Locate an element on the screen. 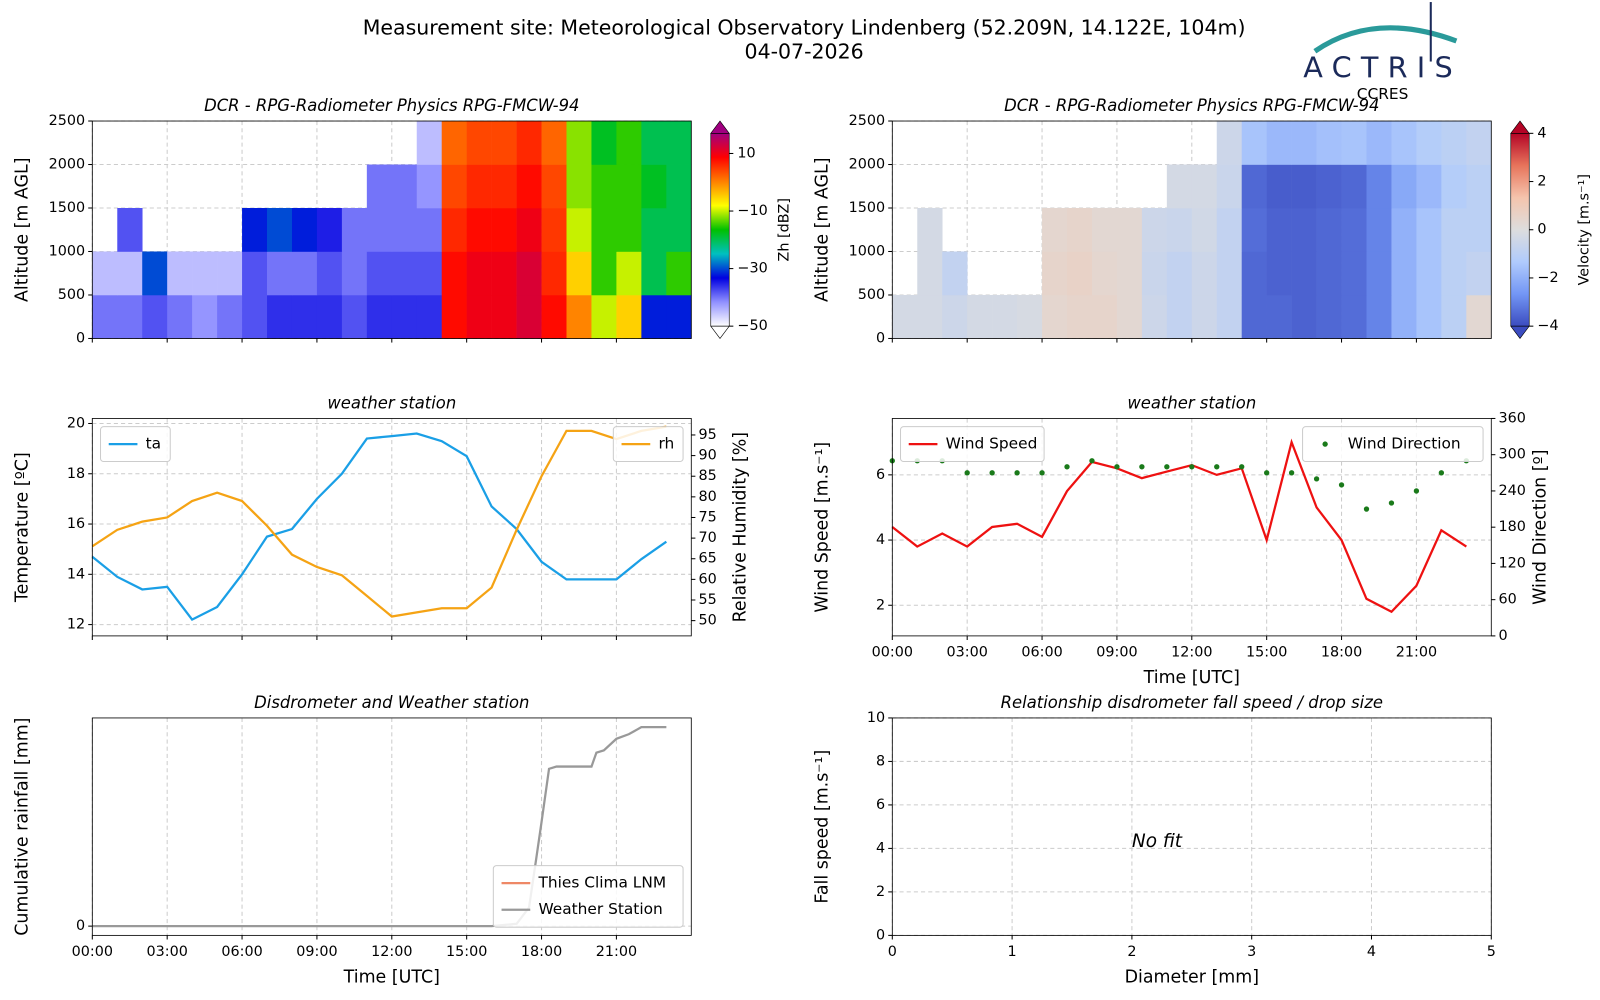 Image resolution: width=1600 pixels, height=1000 pixels. y2-tick-label: 0 is located at coordinates (1502, 636).